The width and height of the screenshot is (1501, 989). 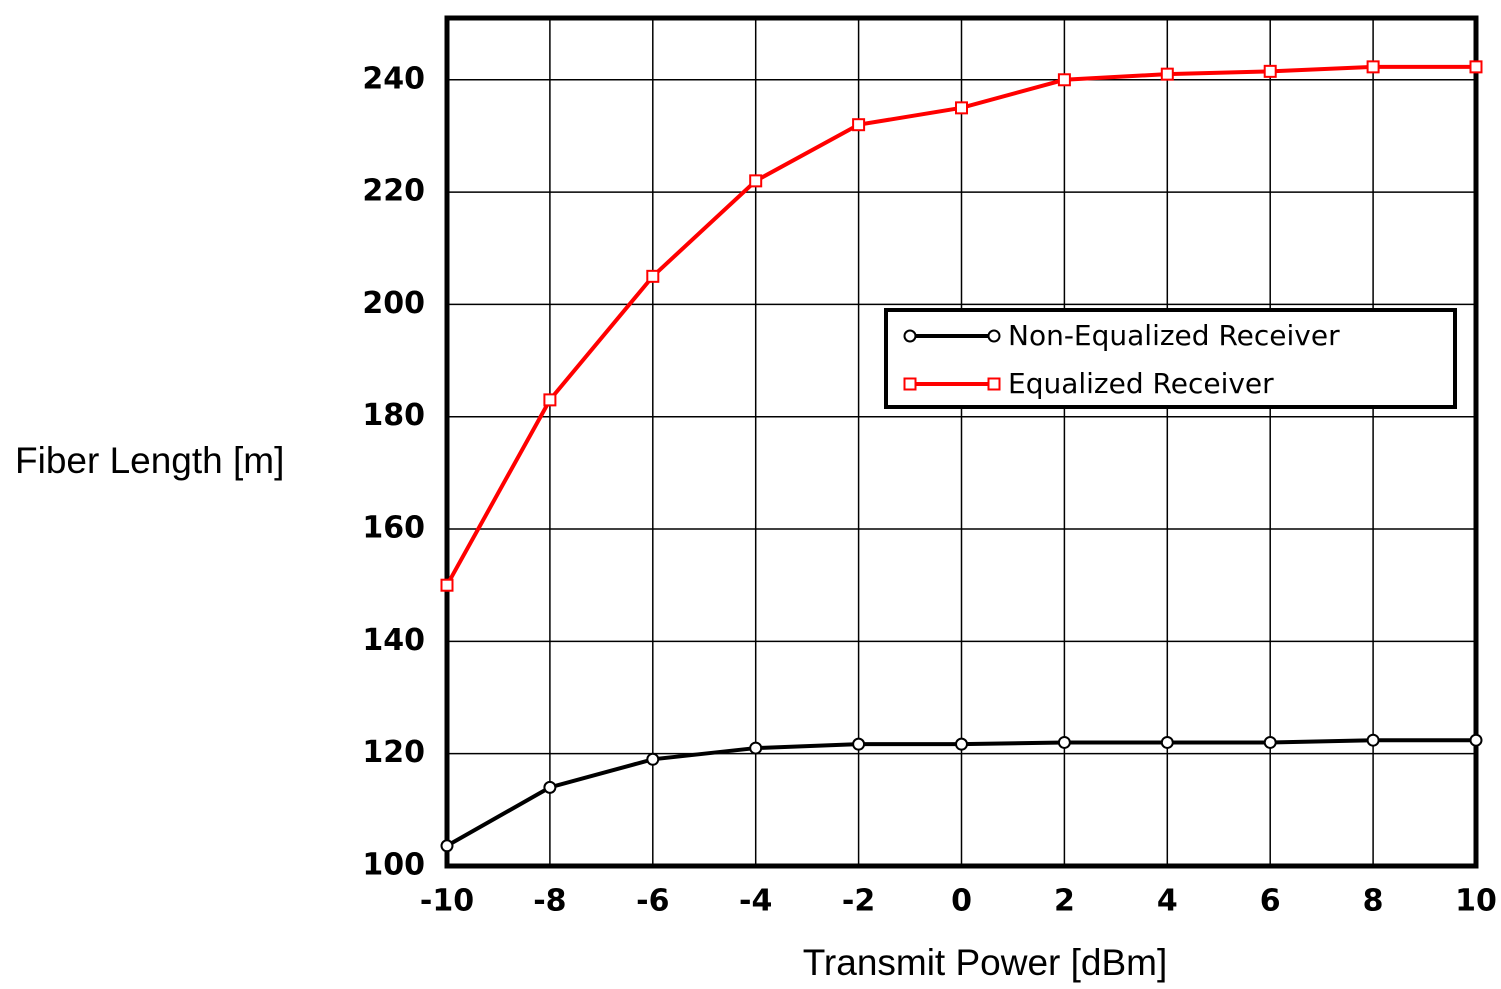 I want to click on x-tick-label: 2, so click(x=1064, y=901).